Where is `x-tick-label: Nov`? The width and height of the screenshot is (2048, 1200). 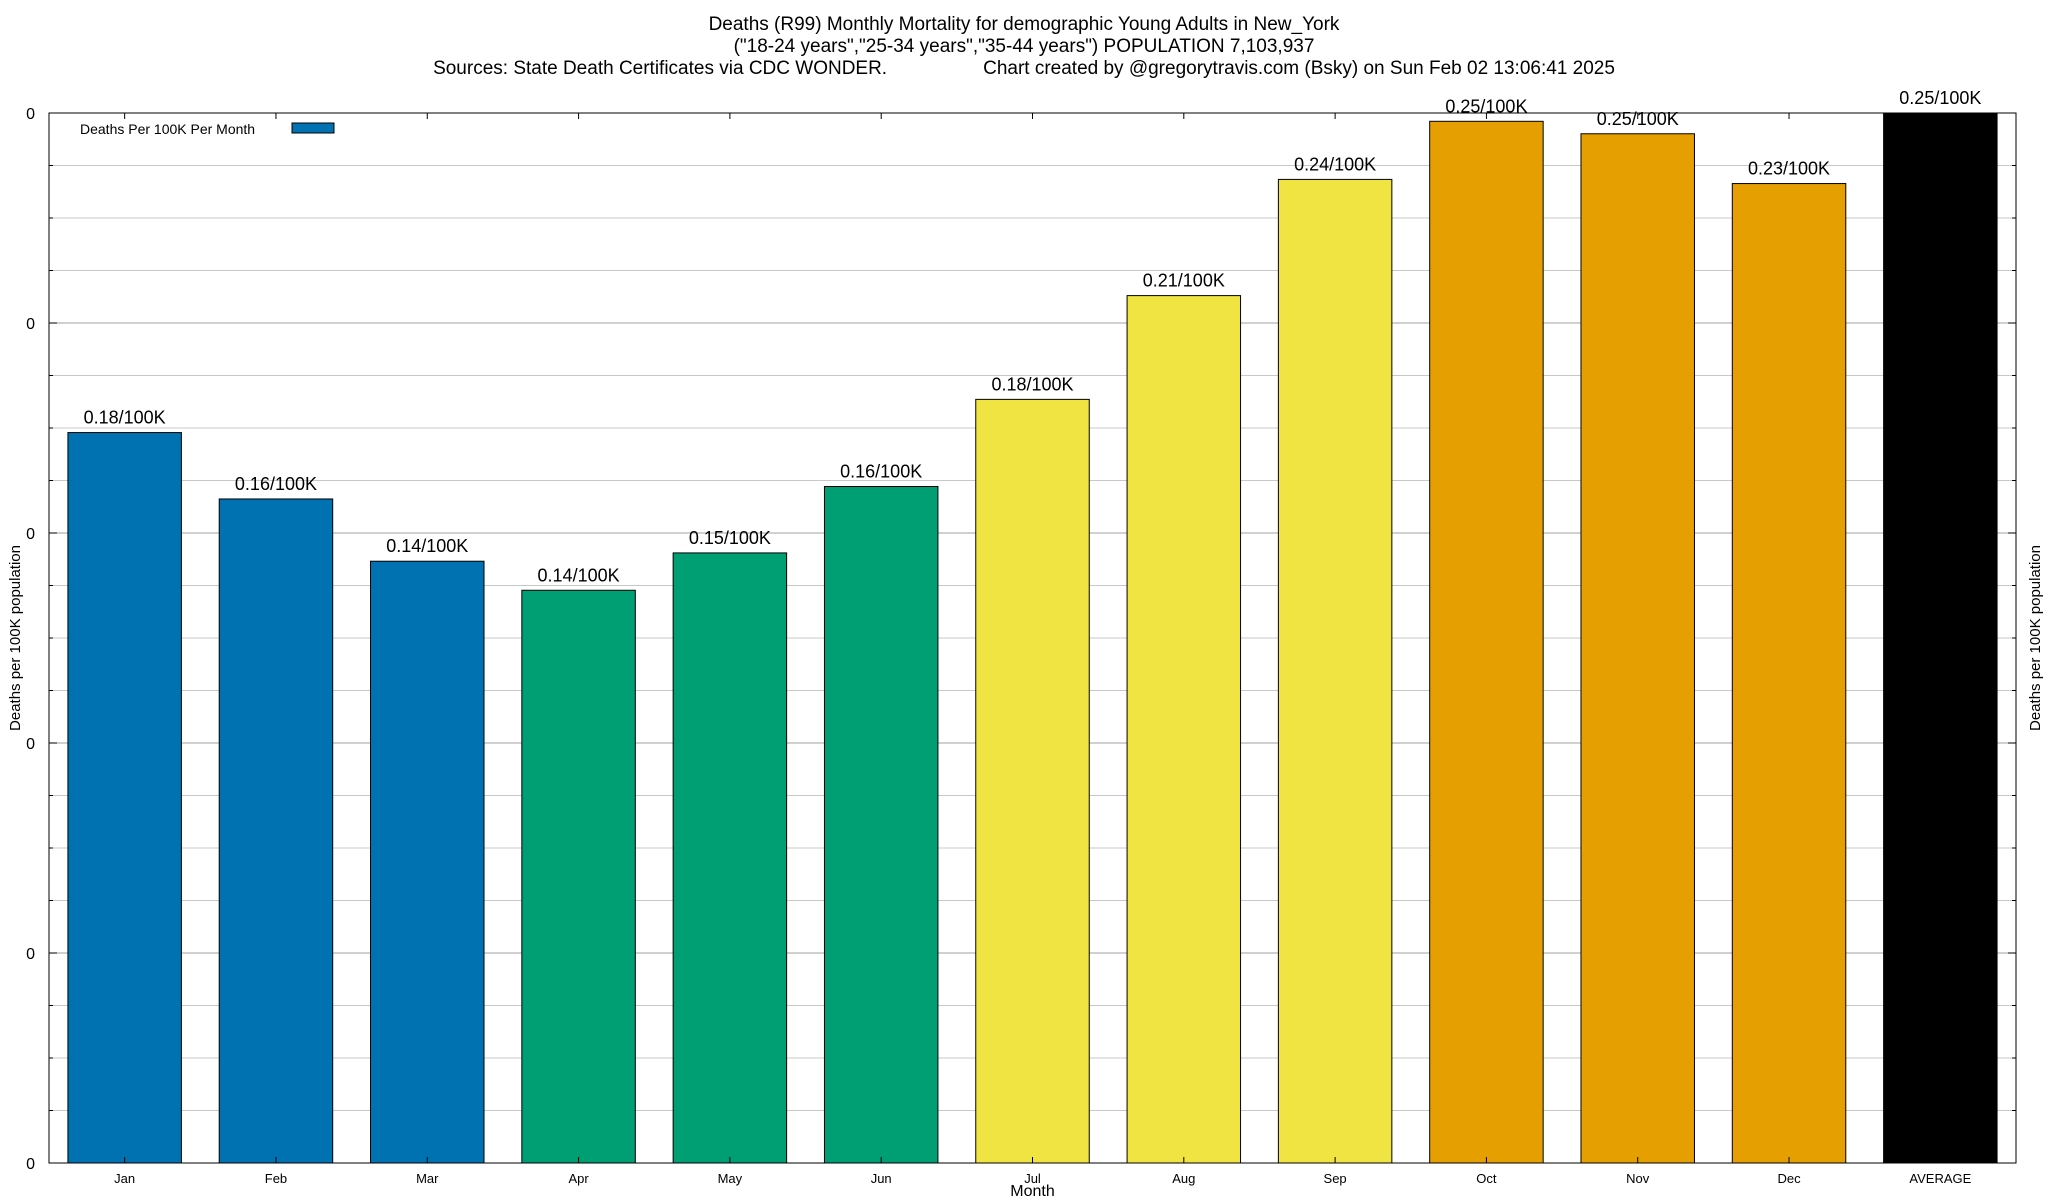 x-tick-label: Nov is located at coordinates (1638, 1178).